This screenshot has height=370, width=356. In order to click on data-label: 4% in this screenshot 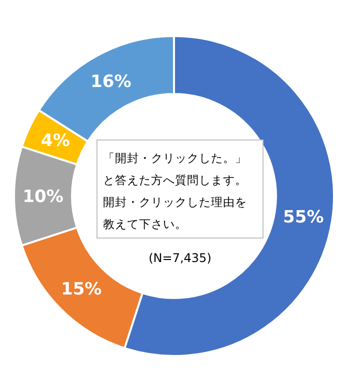, I will do `click(55, 141)`.